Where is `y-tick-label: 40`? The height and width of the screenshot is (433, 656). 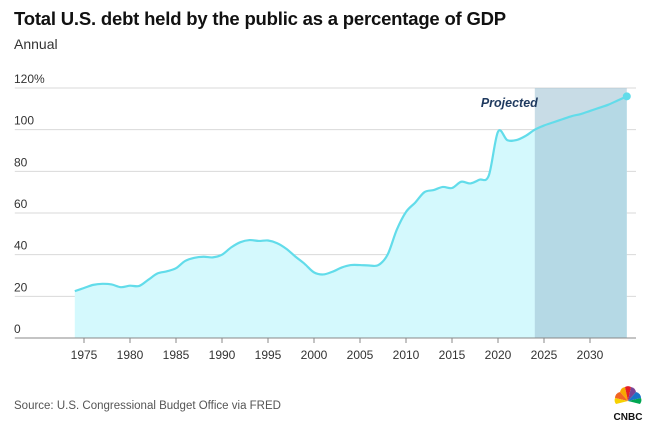 y-tick-label: 40 is located at coordinates (21, 246).